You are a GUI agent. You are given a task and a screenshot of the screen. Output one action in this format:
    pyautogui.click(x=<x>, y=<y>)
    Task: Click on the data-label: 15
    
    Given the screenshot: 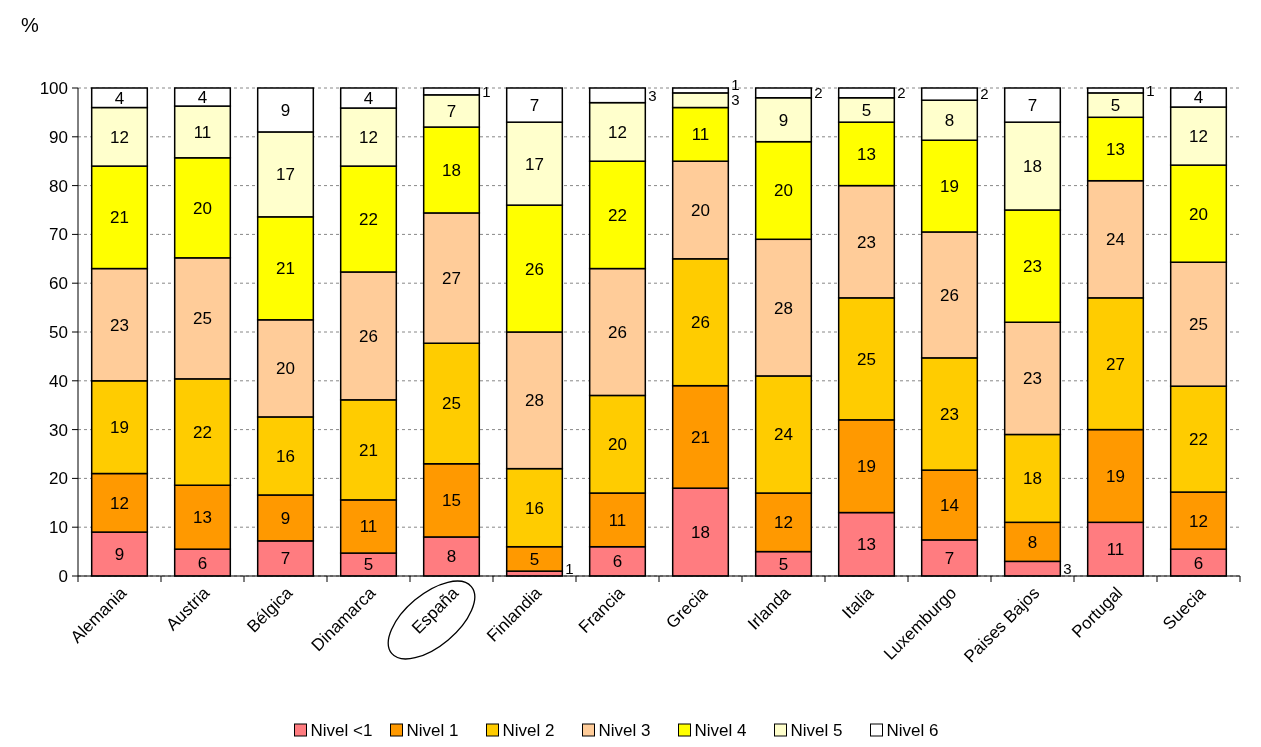 What is the action you would take?
    pyautogui.click(x=451, y=501)
    